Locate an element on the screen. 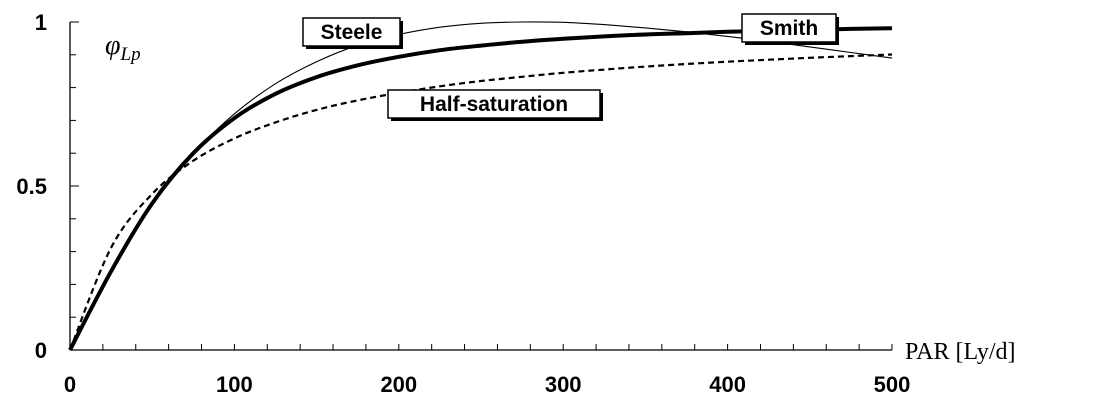  x-tick-label: 300 is located at coordinates (563, 384).